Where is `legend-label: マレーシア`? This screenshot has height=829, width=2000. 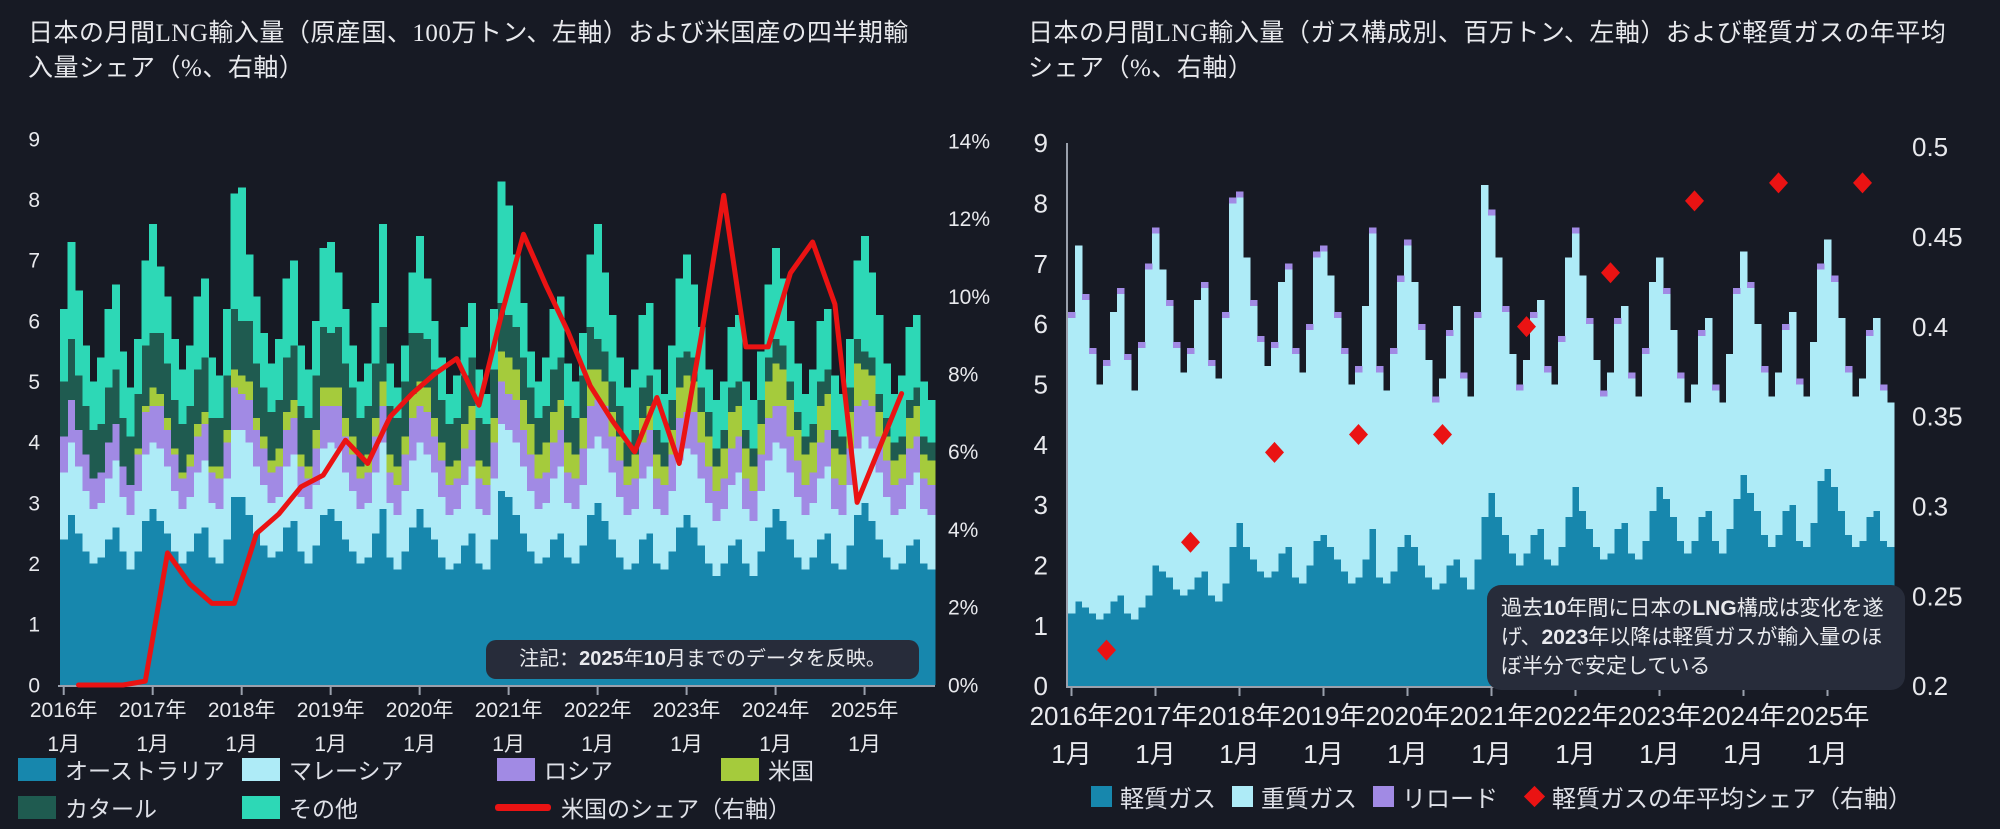
legend-label: マレーシア is located at coordinates (346, 771).